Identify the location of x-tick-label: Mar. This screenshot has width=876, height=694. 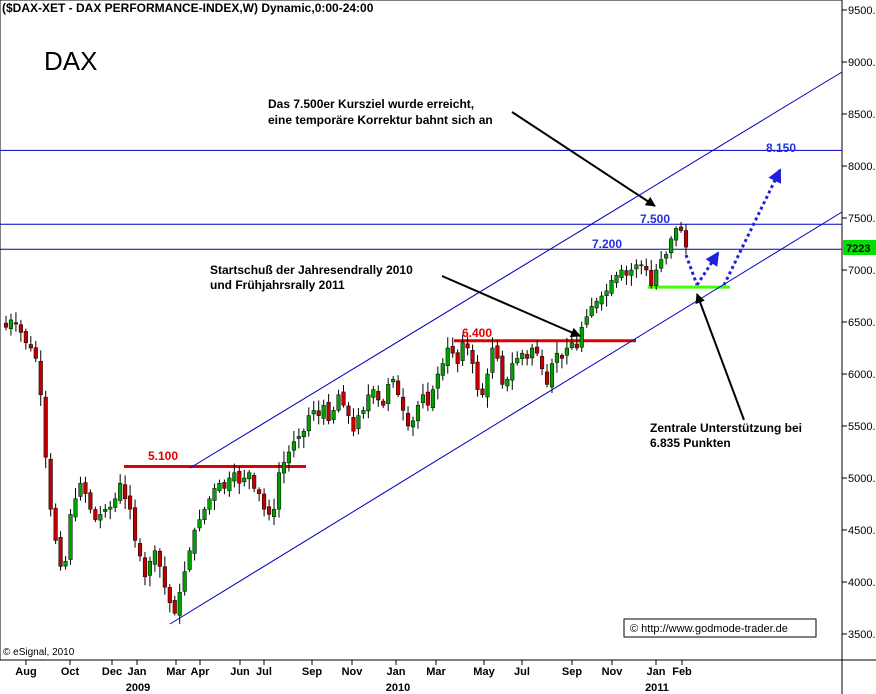
(176, 672).